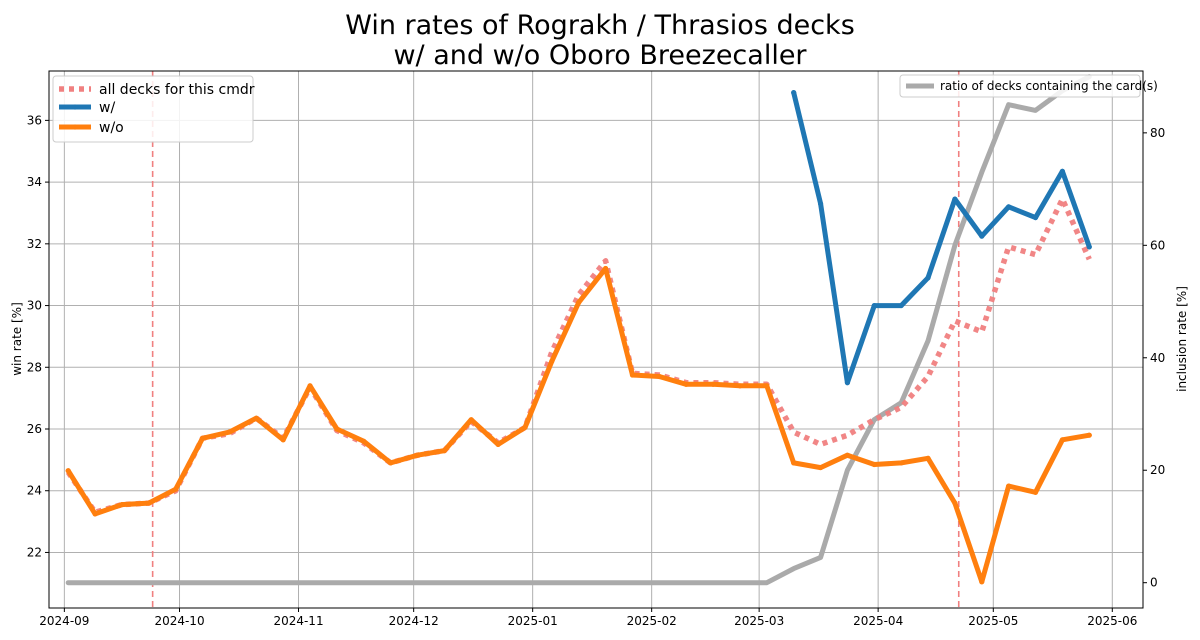 This screenshot has width=1200, height=640. Describe the element at coordinates (107, 108) in the screenshot. I see `legend-label: w/` at that location.